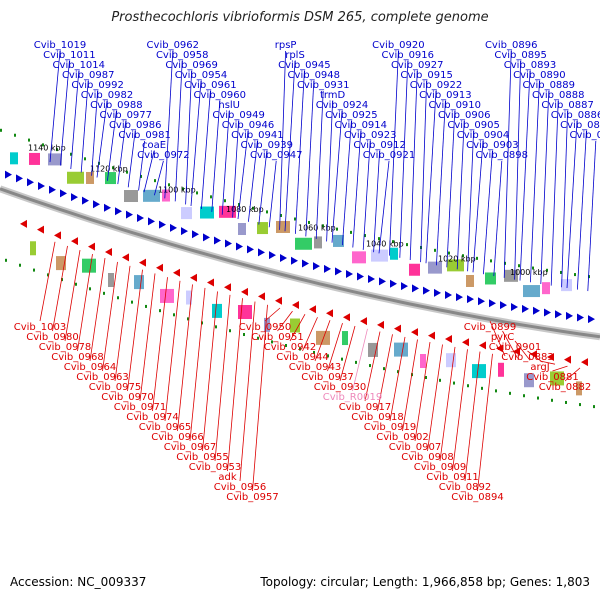 Image resolution: width=600 pixels, height=600 pixels. I want to click on bottom-gene-label: Cvib_0892, so click(465, 487).